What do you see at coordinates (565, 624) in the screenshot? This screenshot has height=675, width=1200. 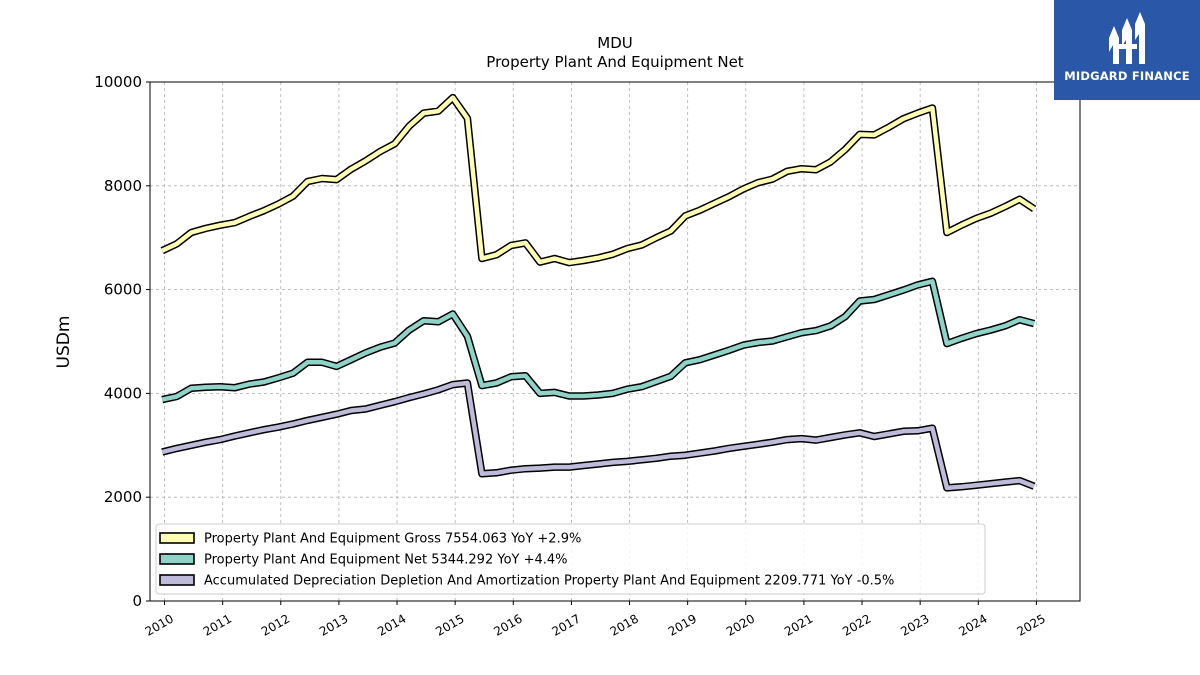 I see `x-tick-label: 2017` at bounding box center [565, 624].